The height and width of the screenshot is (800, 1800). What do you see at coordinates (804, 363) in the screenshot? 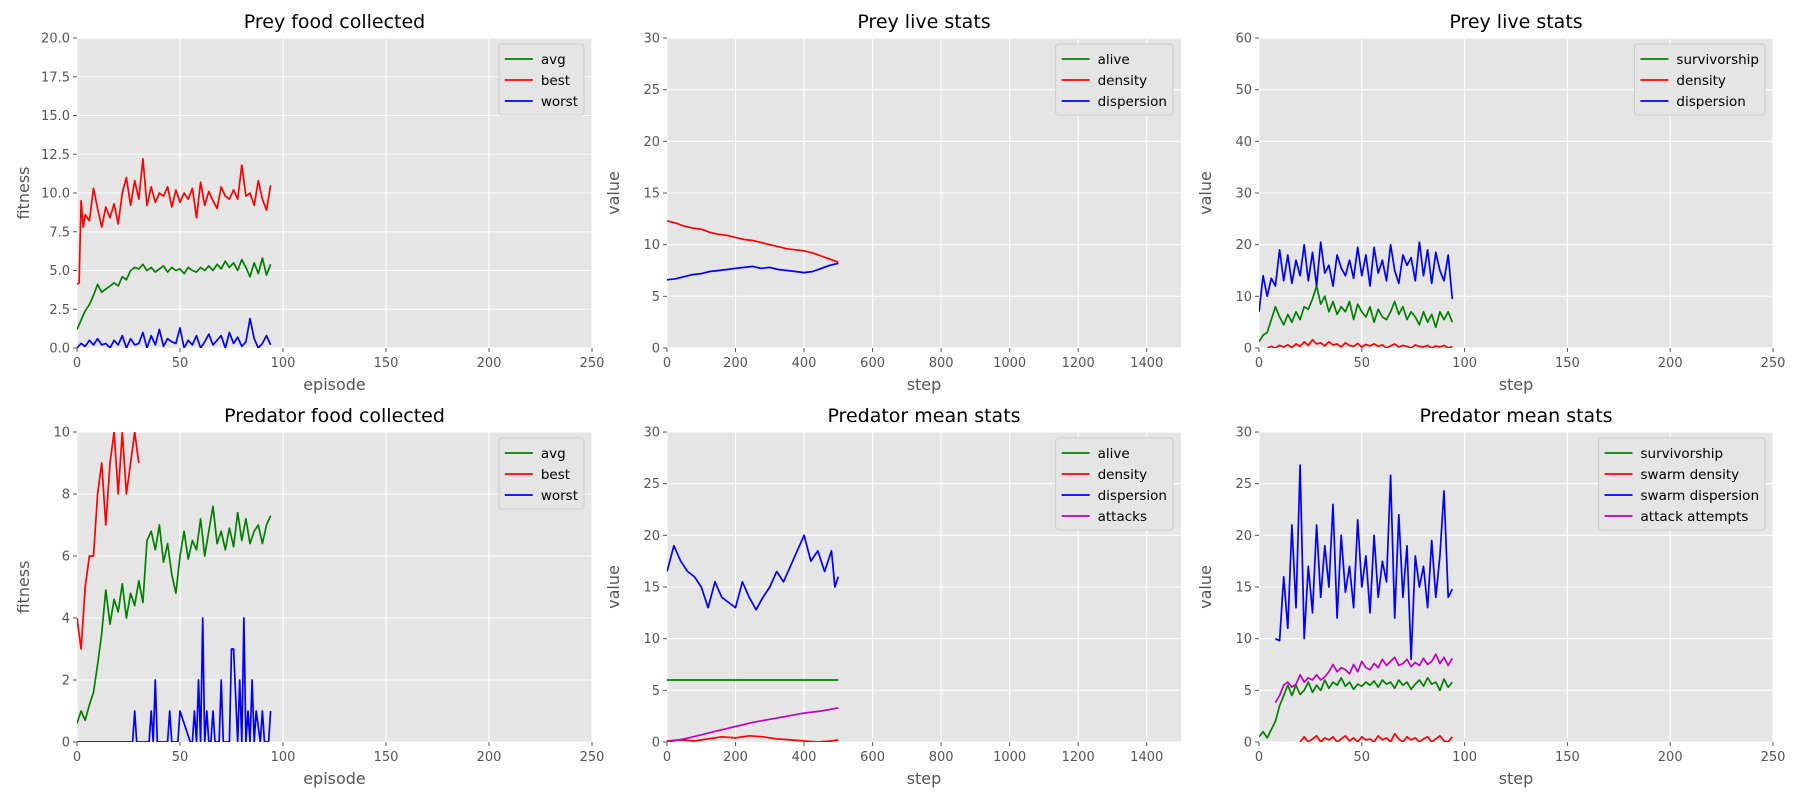
I see `x-tick-label: 400` at bounding box center [804, 363].